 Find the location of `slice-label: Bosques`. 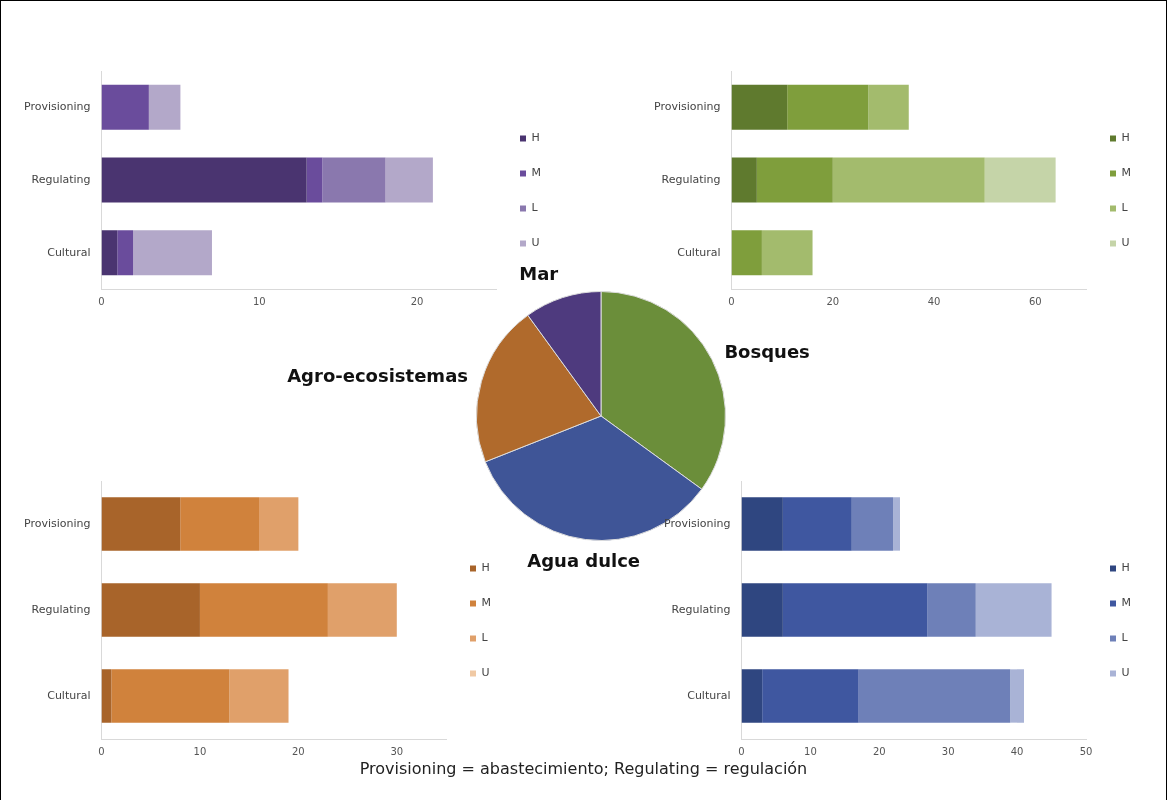

slice-label: Bosques is located at coordinates (767, 351).